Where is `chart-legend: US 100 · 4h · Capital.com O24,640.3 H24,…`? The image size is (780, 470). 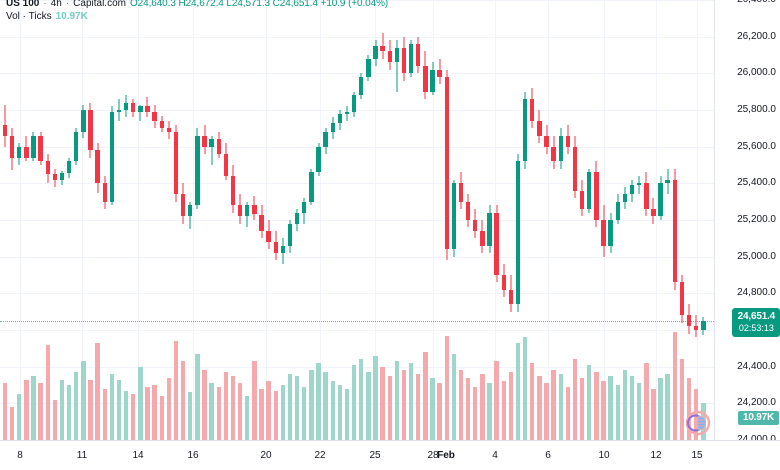
chart-legend: US 100 · 4h · Capital.com O24,640.3 H24,… is located at coordinates (197, 11).